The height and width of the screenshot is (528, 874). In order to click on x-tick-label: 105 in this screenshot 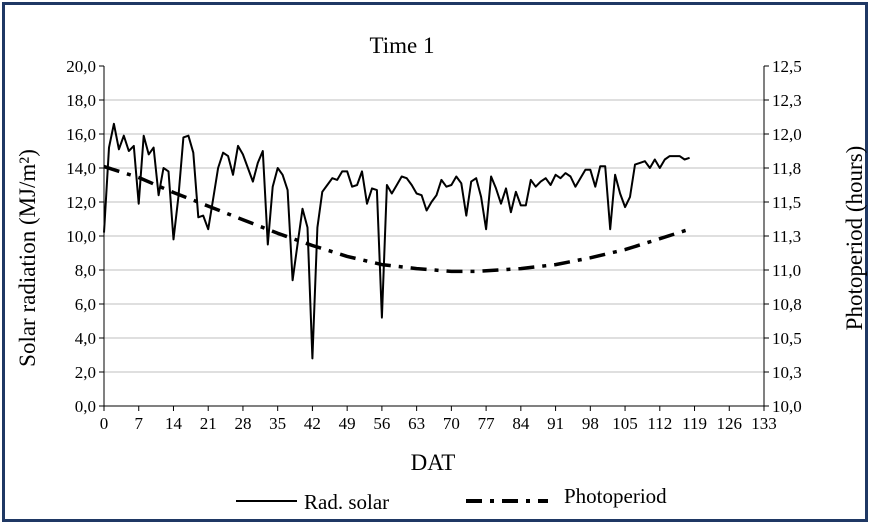, I will do `click(625, 423)`.